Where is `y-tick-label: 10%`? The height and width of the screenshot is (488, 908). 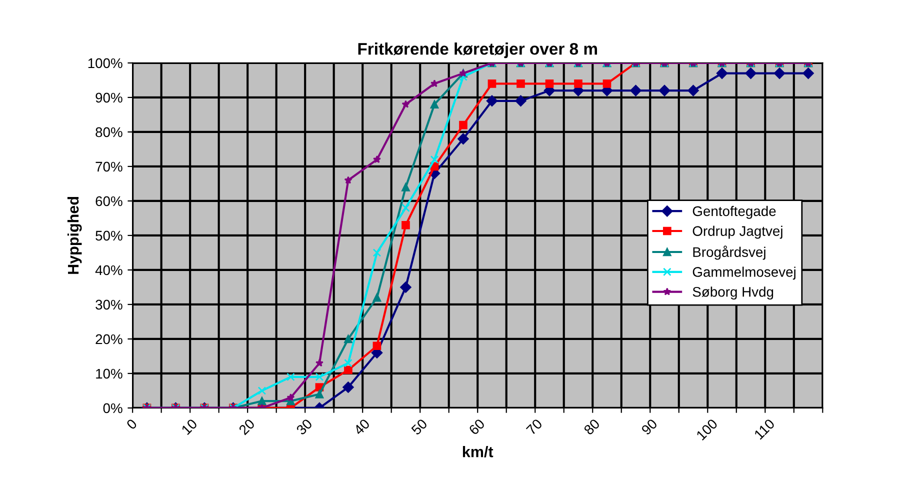 y-tick-label: 10% is located at coordinates (109, 373).